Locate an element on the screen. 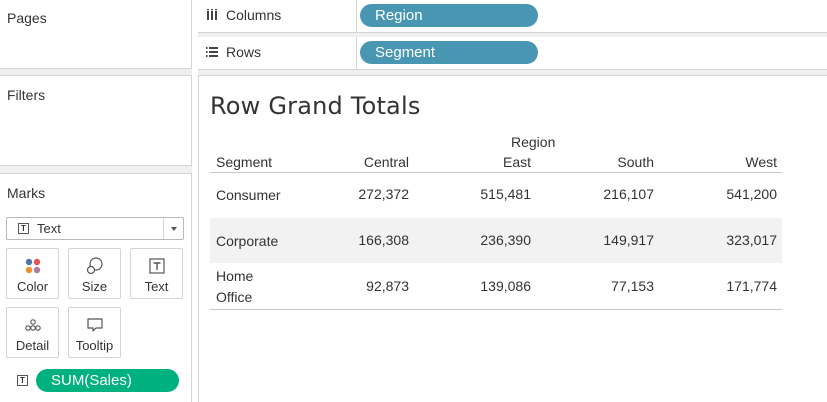  text-t-icon is located at coordinates (156, 266).